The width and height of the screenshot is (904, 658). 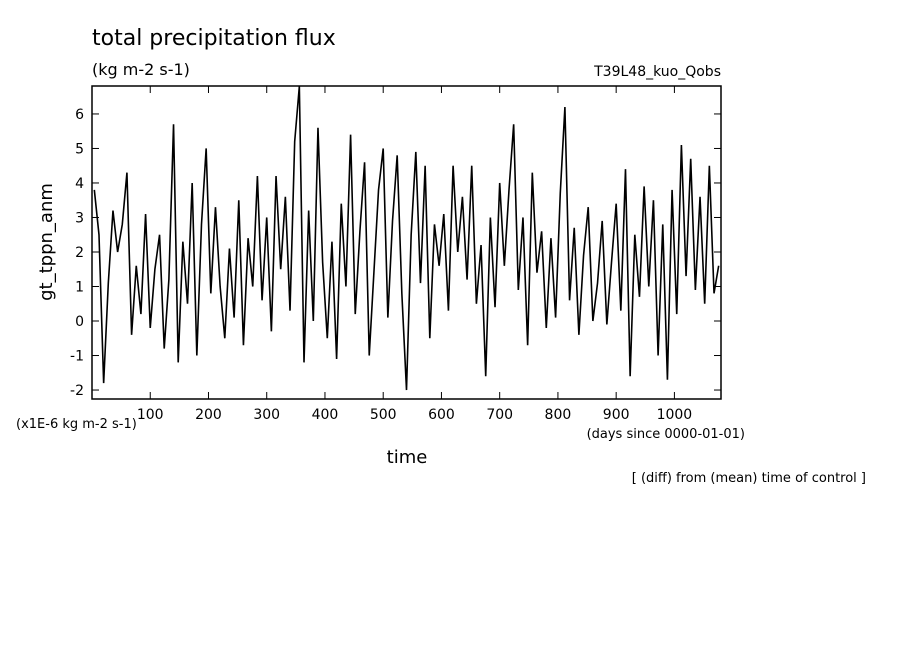 What do you see at coordinates (214, 38) in the screenshot?
I see `chart-title: total precipitation flux` at bounding box center [214, 38].